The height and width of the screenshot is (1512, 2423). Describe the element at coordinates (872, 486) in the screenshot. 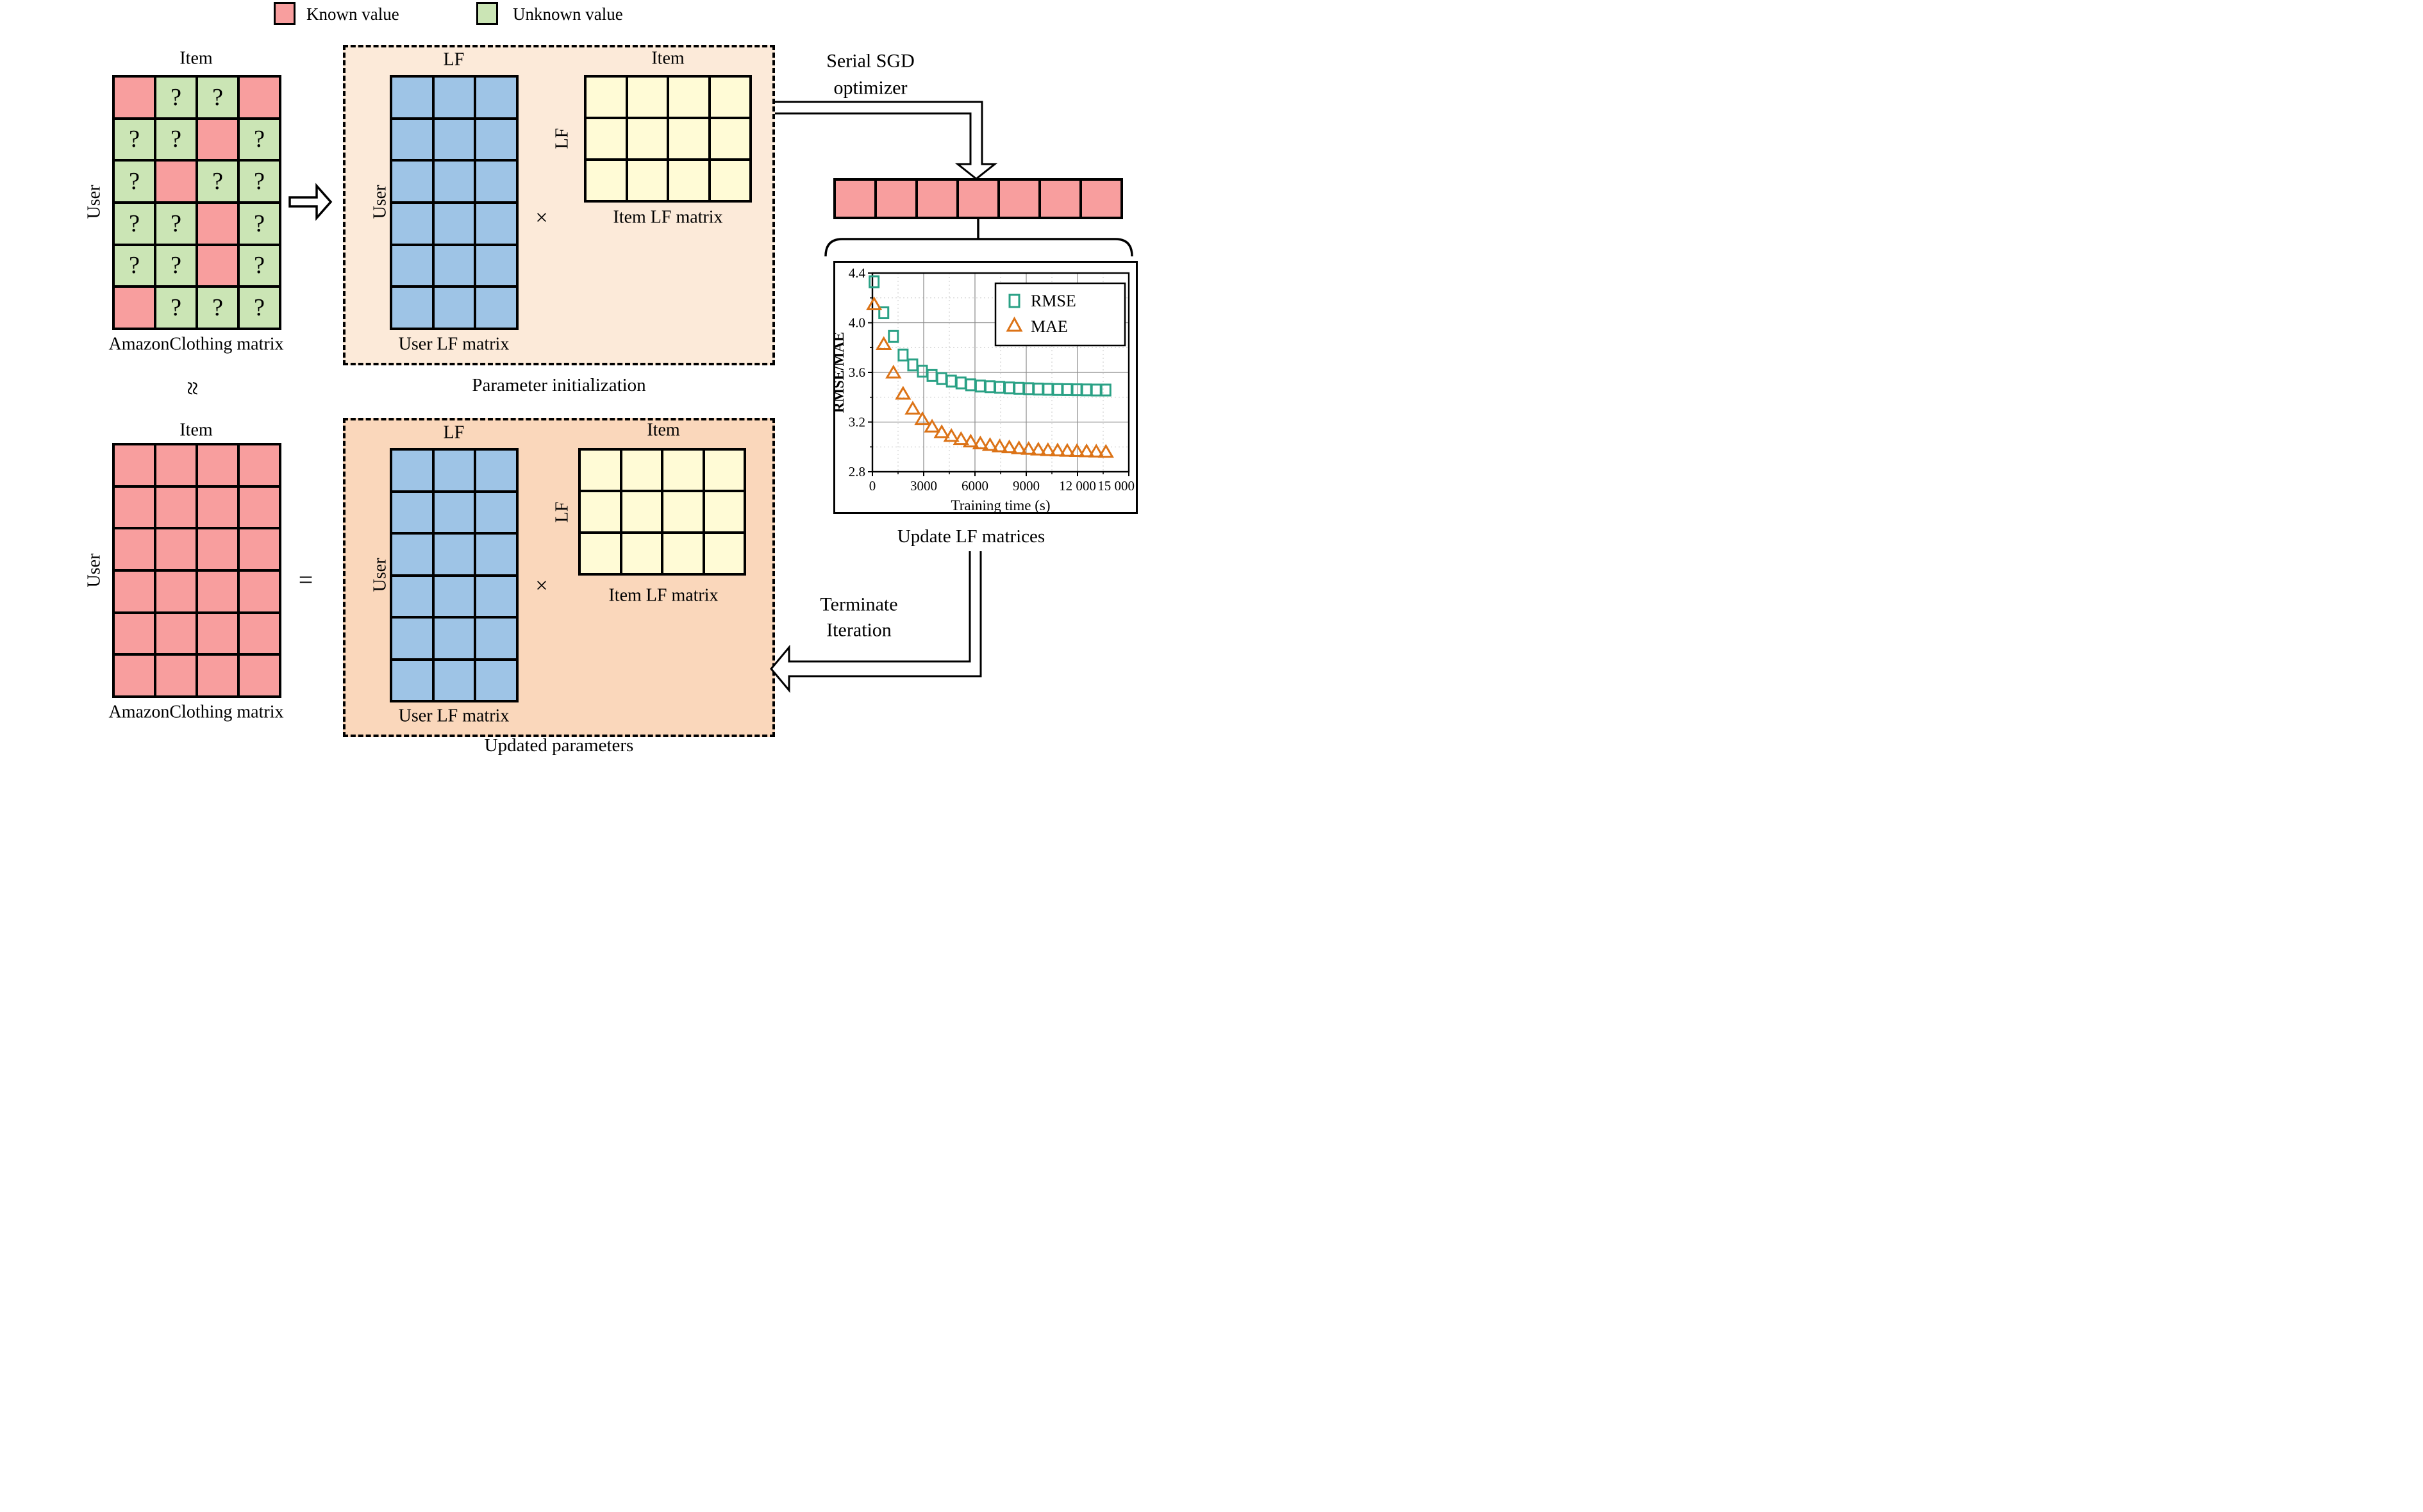

I see `svg-text: 0` at that location.